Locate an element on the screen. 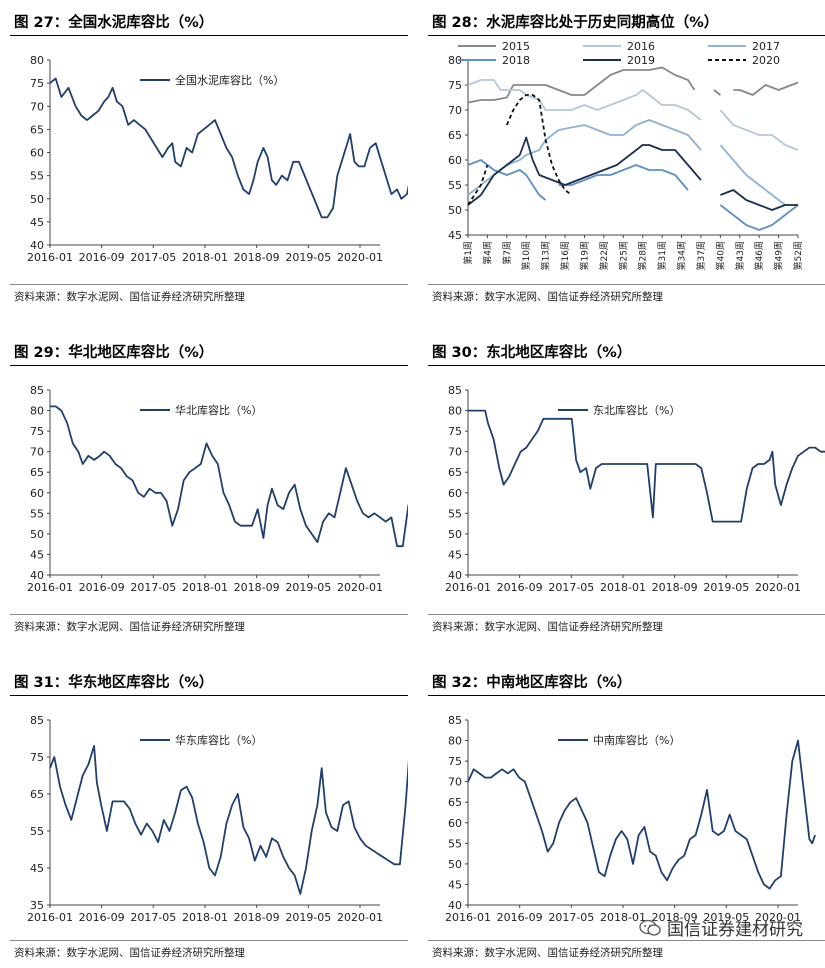 The width and height of the screenshot is (825, 968). legend-label: 2017 is located at coordinates (766, 46).